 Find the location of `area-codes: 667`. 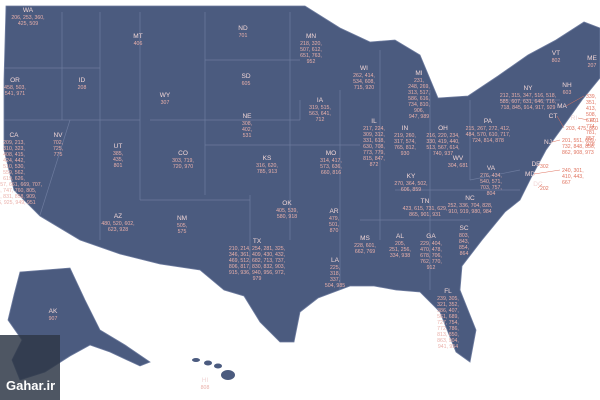

area-codes: 667 is located at coordinates (566, 183).